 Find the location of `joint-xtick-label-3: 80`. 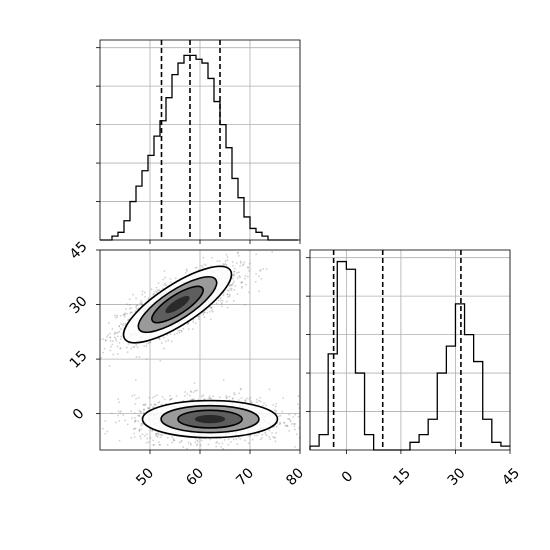

joint-xtick-label-3: 80 is located at coordinates (295, 477).